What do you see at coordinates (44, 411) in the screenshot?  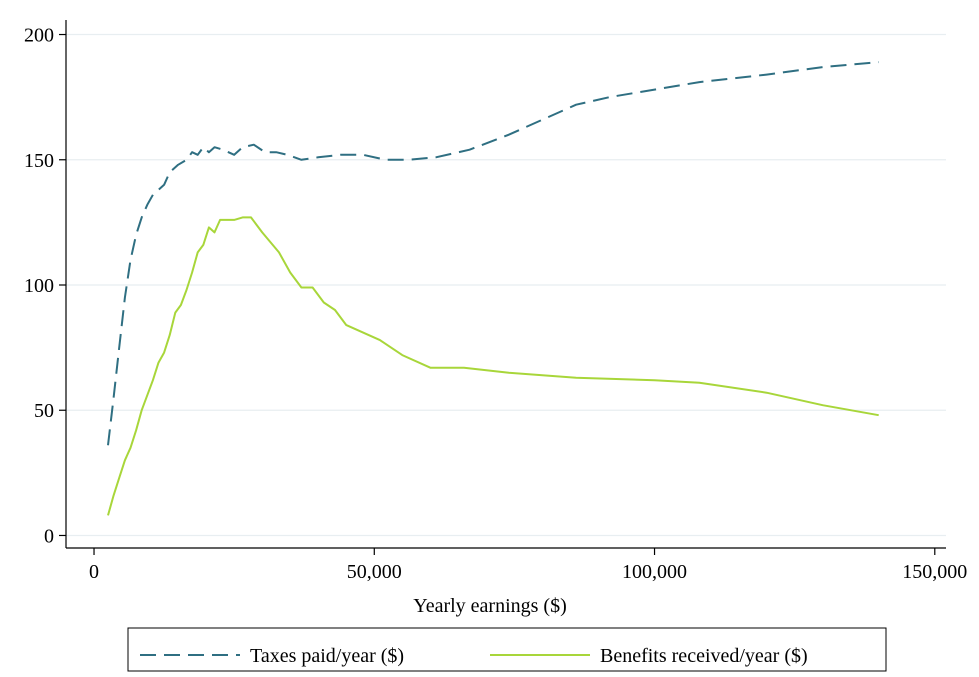 I see `y-tick-label-1: 50` at bounding box center [44, 411].